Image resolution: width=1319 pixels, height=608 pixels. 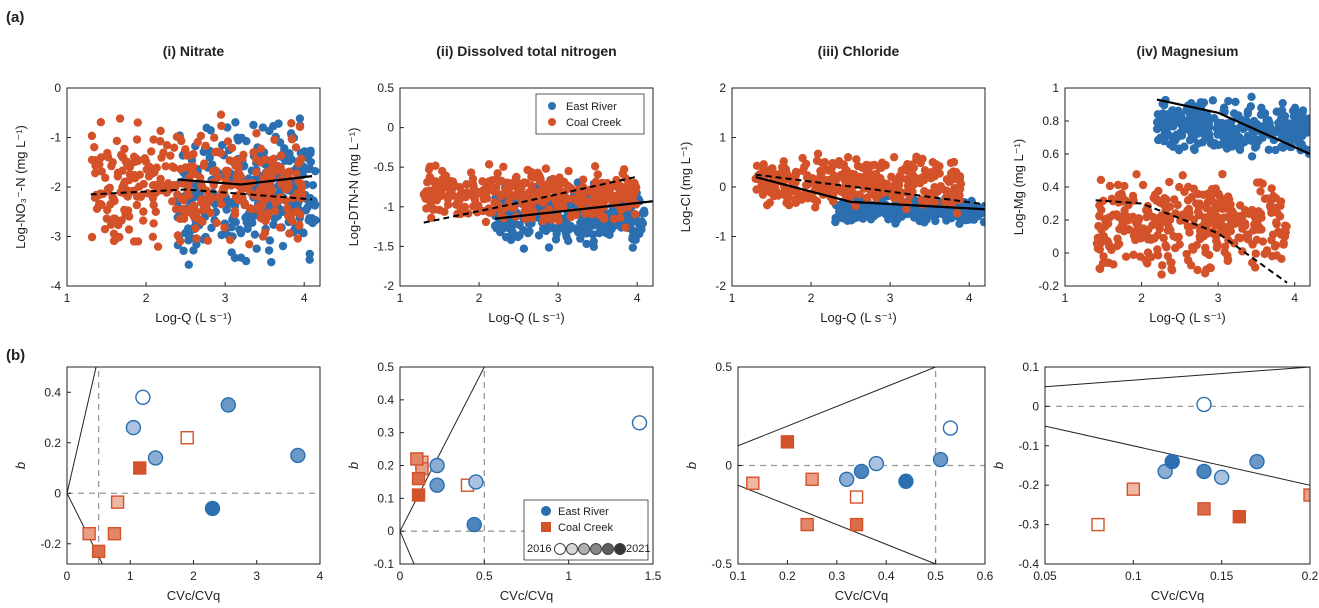 I want to click on boundary-line, so click(x=82, y=430).